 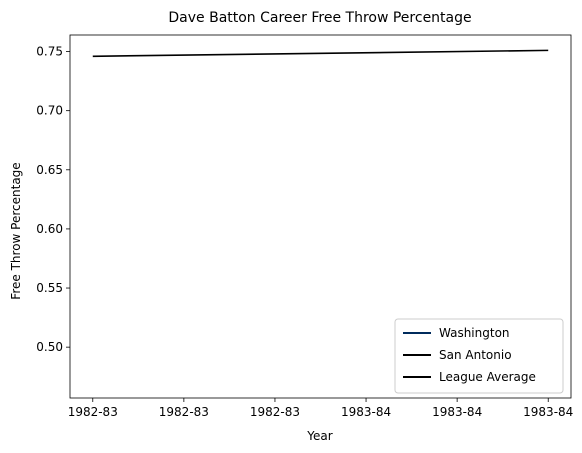 What do you see at coordinates (49, 111) in the screenshot?
I see `y-tick-label: 0.70` at bounding box center [49, 111].